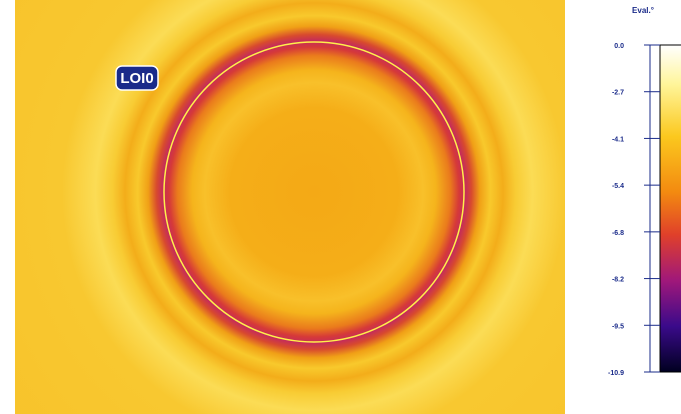  What do you see at coordinates (670, 208) in the screenshot?
I see `colorbar` at bounding box center [670, 208].